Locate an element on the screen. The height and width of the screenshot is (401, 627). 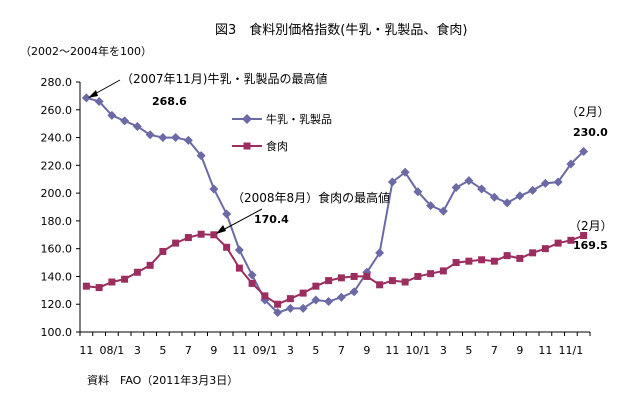
y-tick-label: 140.0 is located at coordinates (57, 276).